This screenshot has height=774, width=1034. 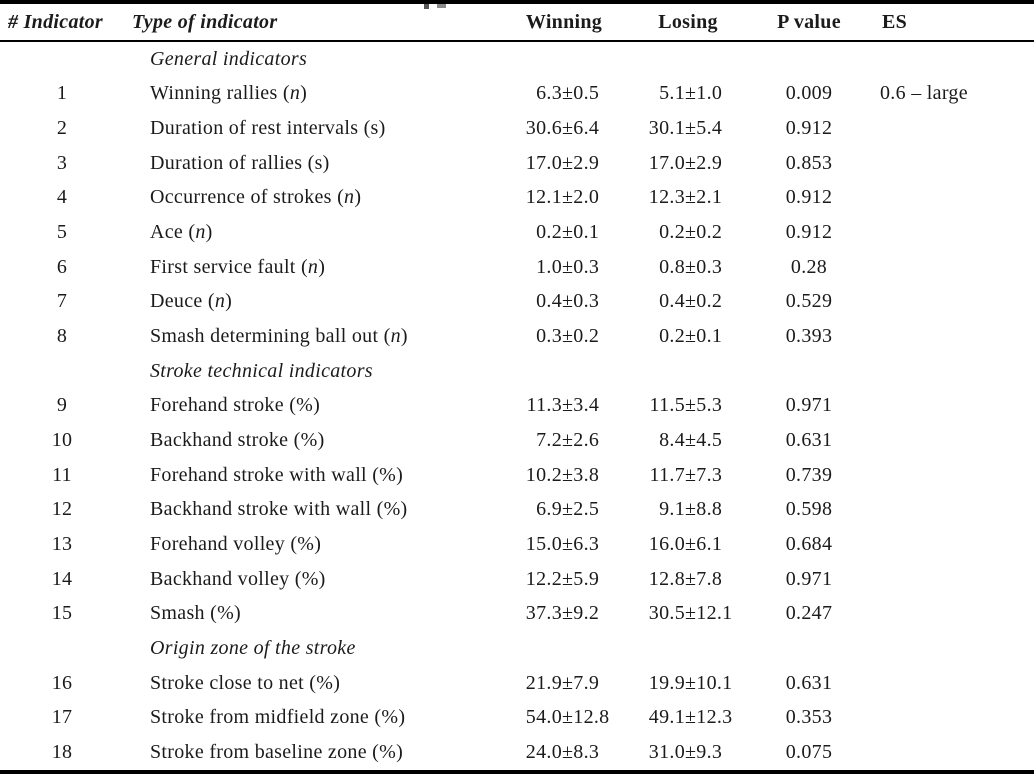 I want to click on cell-winning: 7.2±2.6, so click(x=568, y=440).